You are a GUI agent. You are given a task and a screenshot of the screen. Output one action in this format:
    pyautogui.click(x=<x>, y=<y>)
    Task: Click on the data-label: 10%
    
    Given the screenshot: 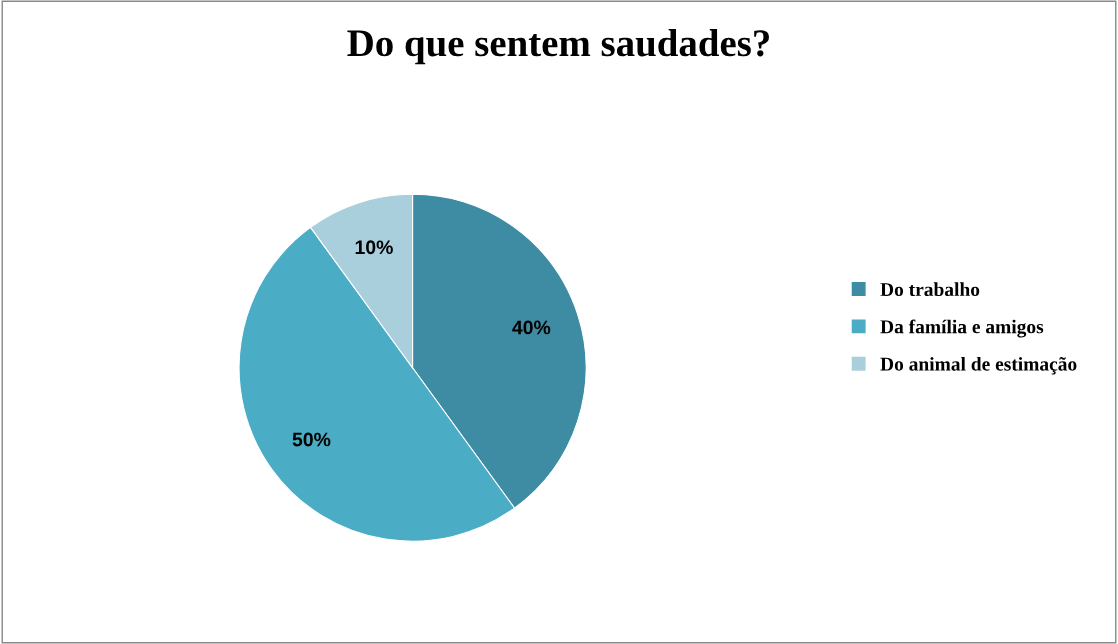 What is the action you would take?
    pyautogui.click(x=374, y=247)
    